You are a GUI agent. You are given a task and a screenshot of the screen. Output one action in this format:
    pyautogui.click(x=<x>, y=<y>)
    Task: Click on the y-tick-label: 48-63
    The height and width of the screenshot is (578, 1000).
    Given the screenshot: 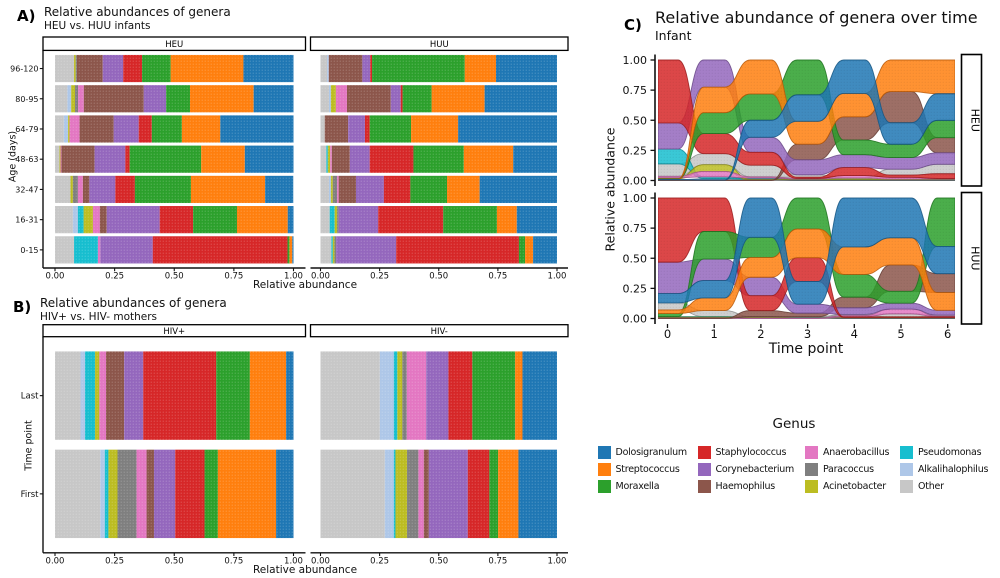 What is the action you would take?
    pyautogui.click(x=26, y=159)
    